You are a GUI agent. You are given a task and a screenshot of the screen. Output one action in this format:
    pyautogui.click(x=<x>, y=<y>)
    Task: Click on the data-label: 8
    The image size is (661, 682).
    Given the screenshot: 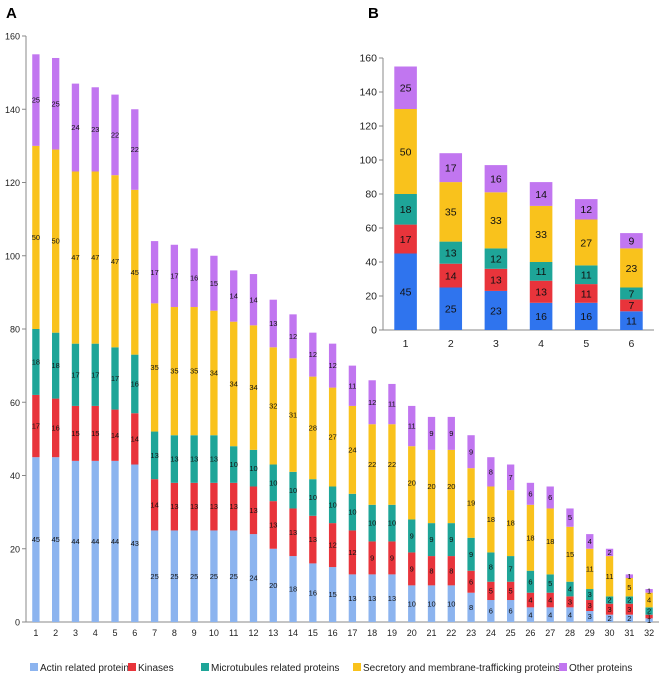 What is the action you would take?
    pyautogui.click(x=491, y=567)
    